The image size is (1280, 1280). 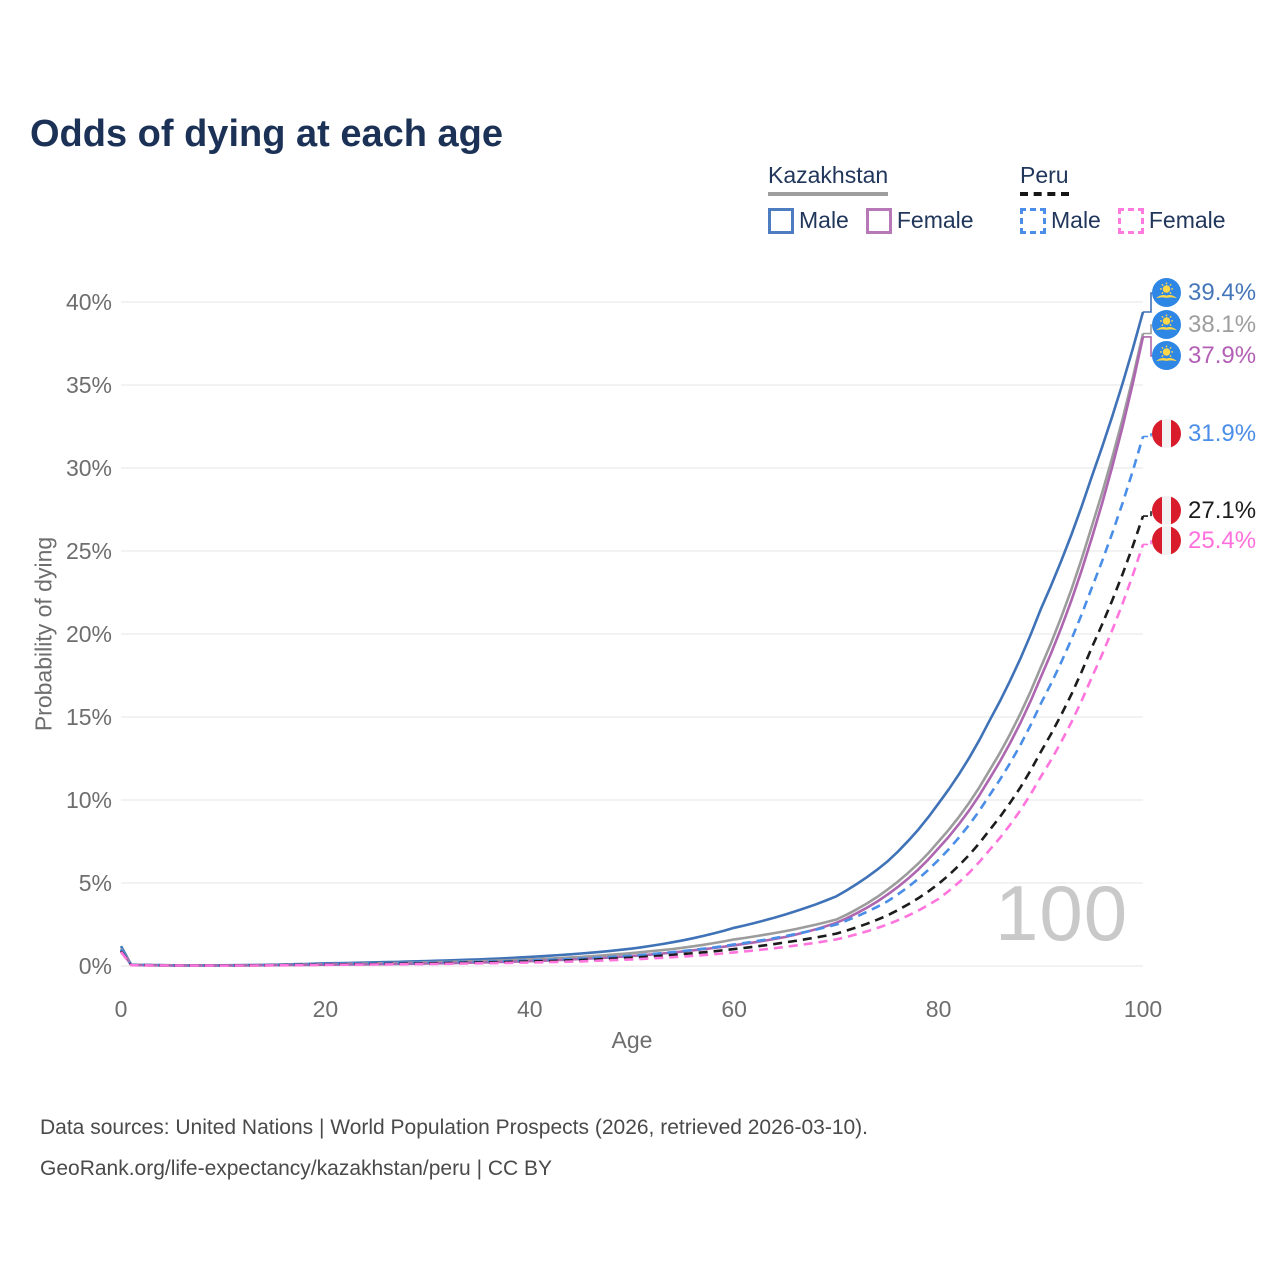 I want to click on legend-item-peru-female: Female, so click(x=1171, y=220).